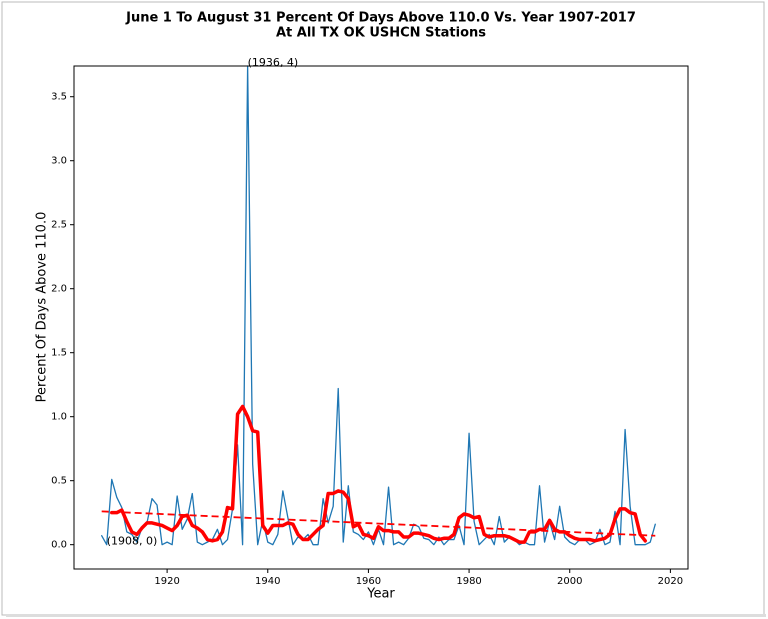  I want to click on y-tick-label: 2.5, so click(59, 225).